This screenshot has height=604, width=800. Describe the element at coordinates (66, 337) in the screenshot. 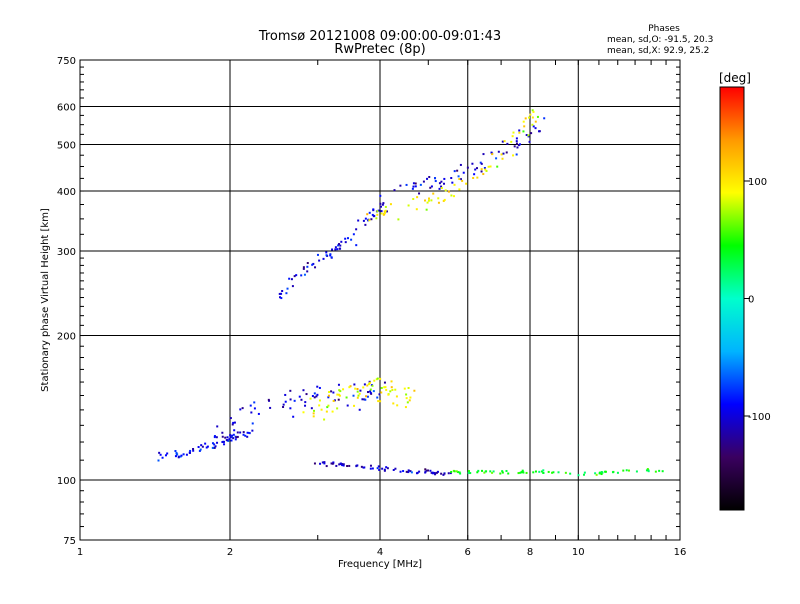

I see `y-tick-label: 200` at that location.